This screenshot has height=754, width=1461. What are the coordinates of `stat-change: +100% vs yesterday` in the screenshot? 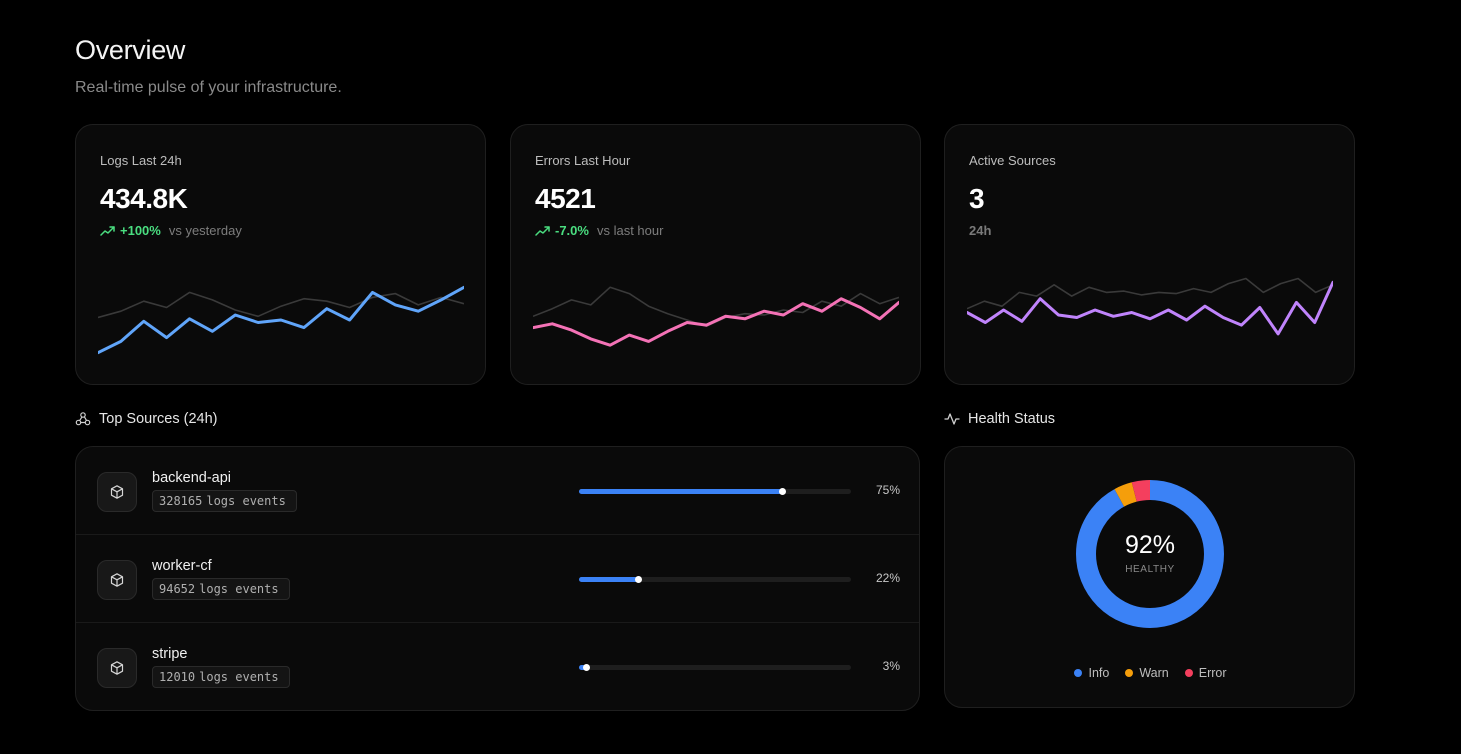 It's located at (171, 230).